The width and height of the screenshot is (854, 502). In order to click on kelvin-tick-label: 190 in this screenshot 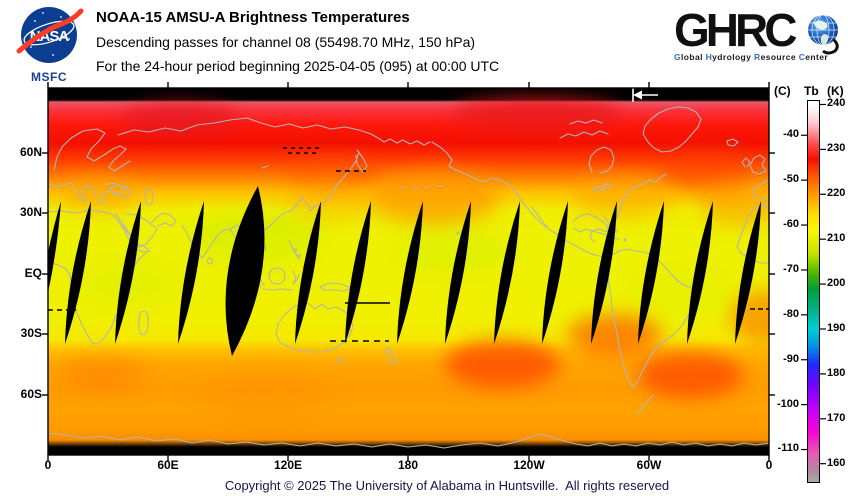, I will do `click(836, 328)`.